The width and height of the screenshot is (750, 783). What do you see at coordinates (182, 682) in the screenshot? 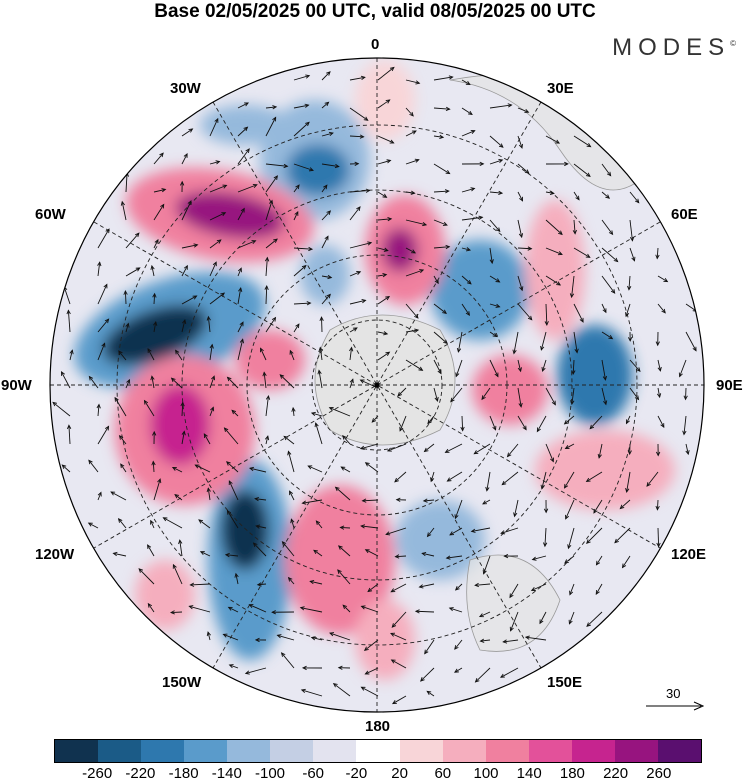
I see `lon-label-150w: 150W` at bounding box center [182, 682].